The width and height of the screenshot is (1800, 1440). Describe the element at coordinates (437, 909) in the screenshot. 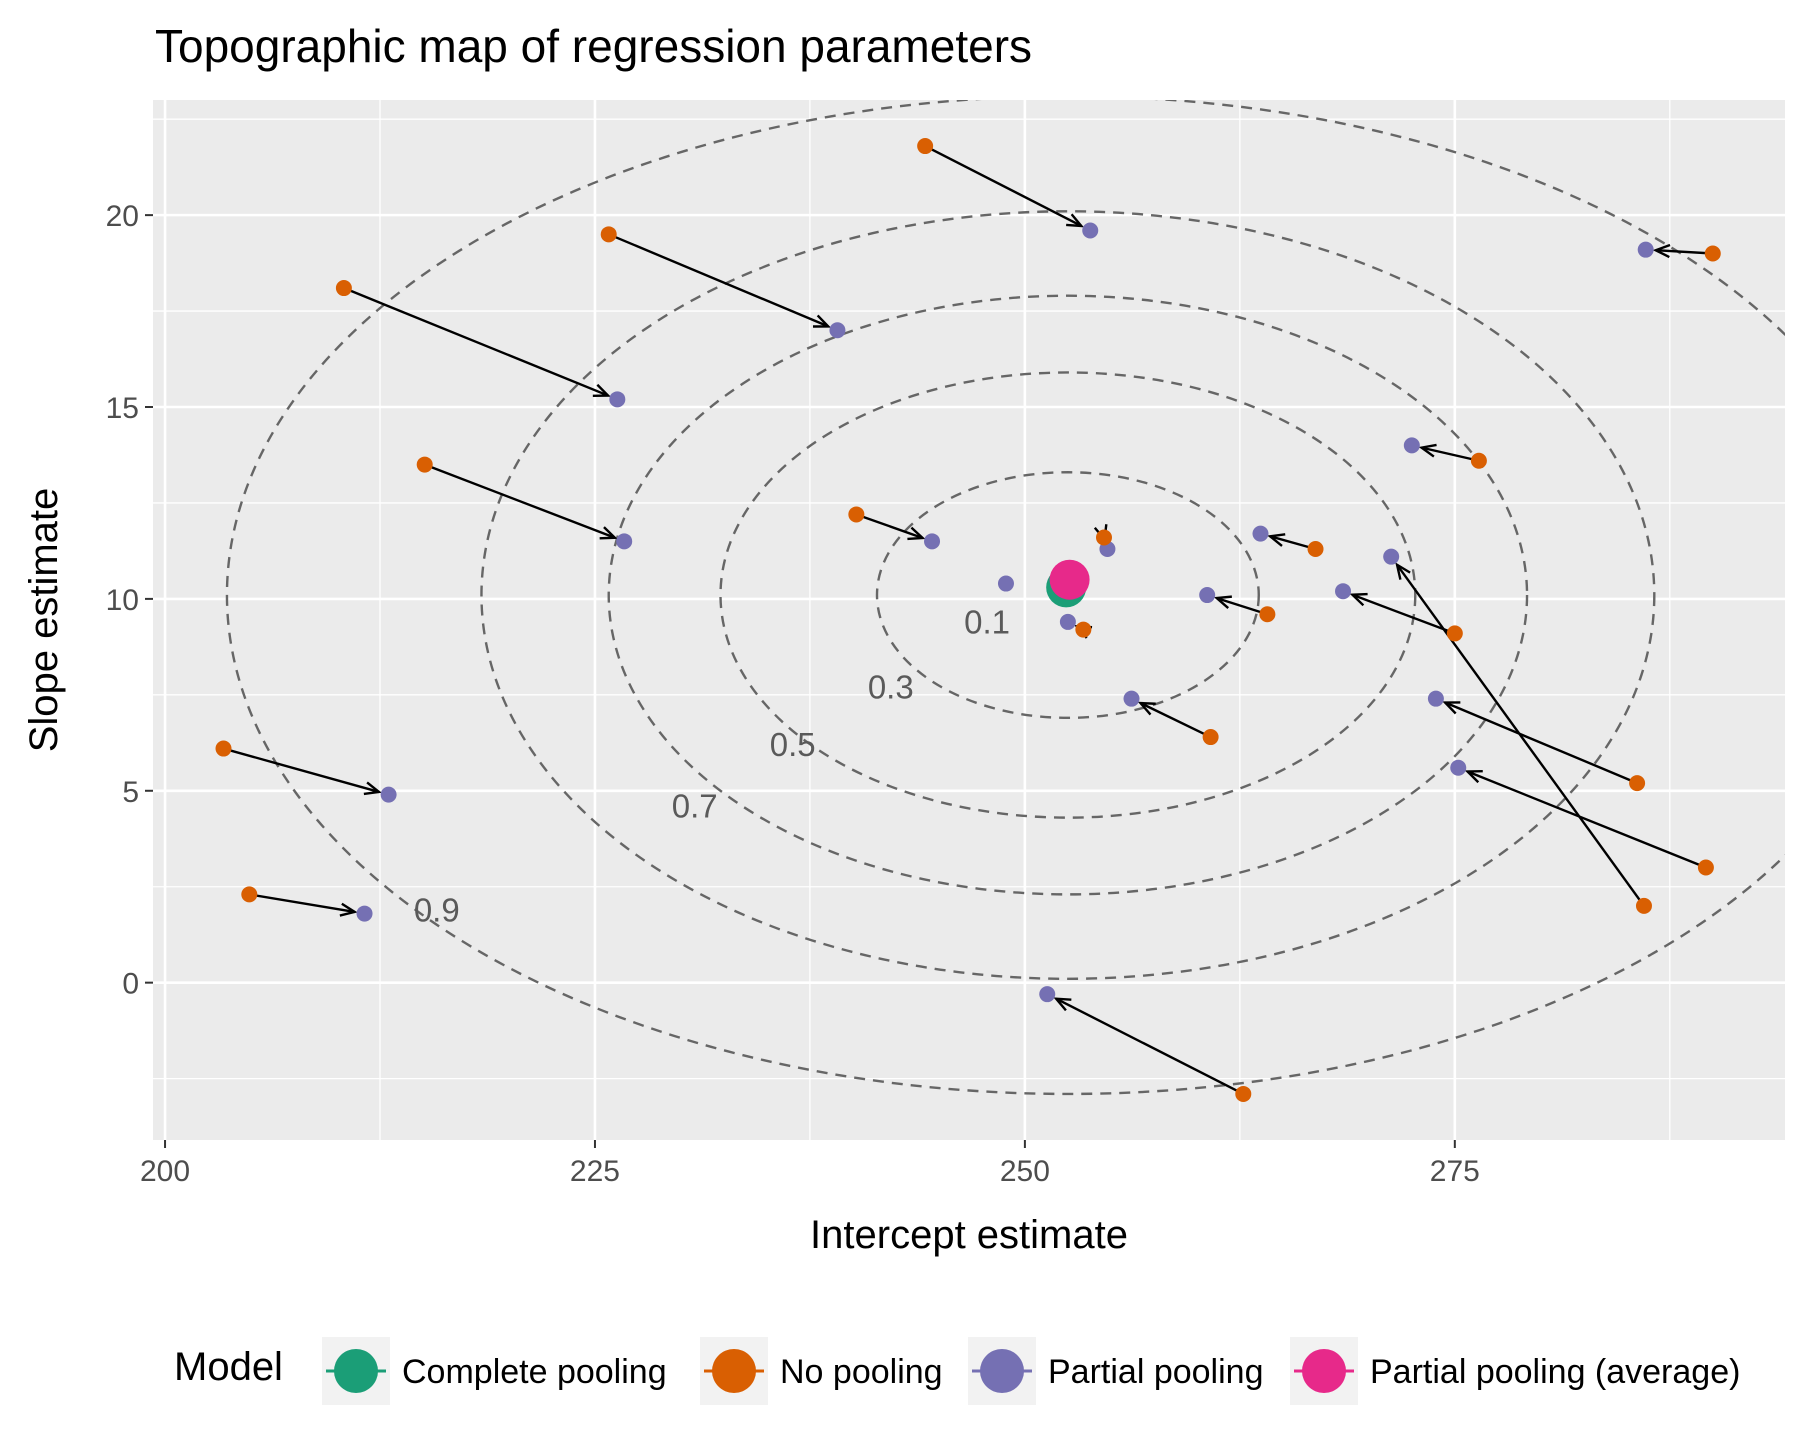

I see `contour-label: 0.9` at that location.